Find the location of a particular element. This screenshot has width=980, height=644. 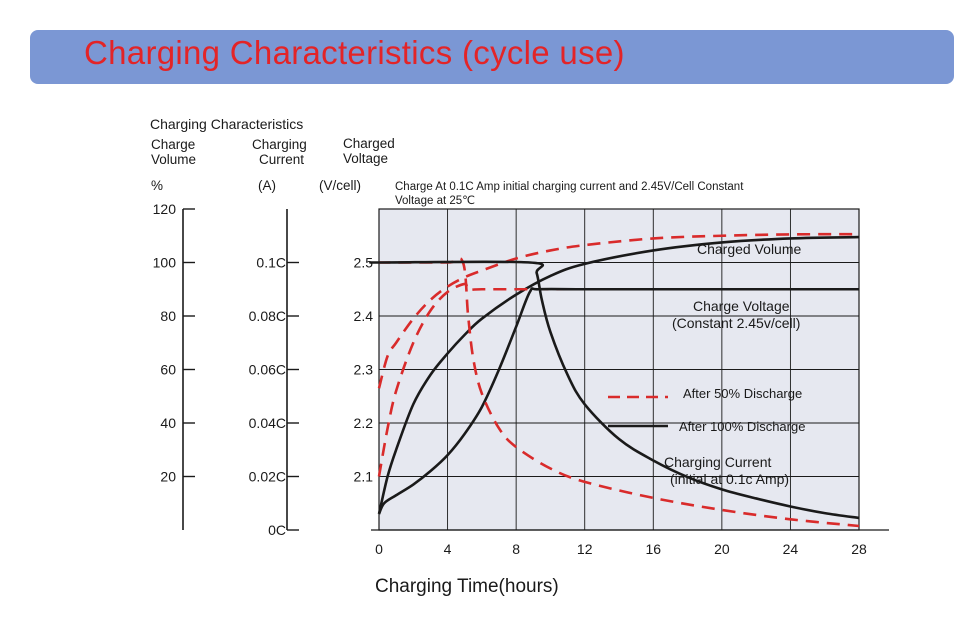

x-tick-label-4: 16 is located at coordinates (653, 549).